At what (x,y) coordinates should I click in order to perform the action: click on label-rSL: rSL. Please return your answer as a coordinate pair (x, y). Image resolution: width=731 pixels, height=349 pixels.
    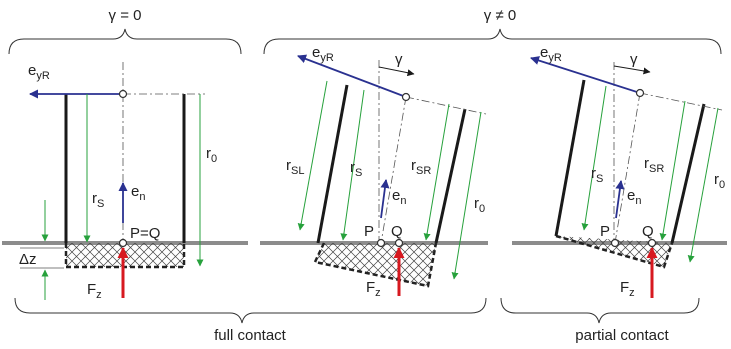
    Looking at the image, I should click on (295, 167).